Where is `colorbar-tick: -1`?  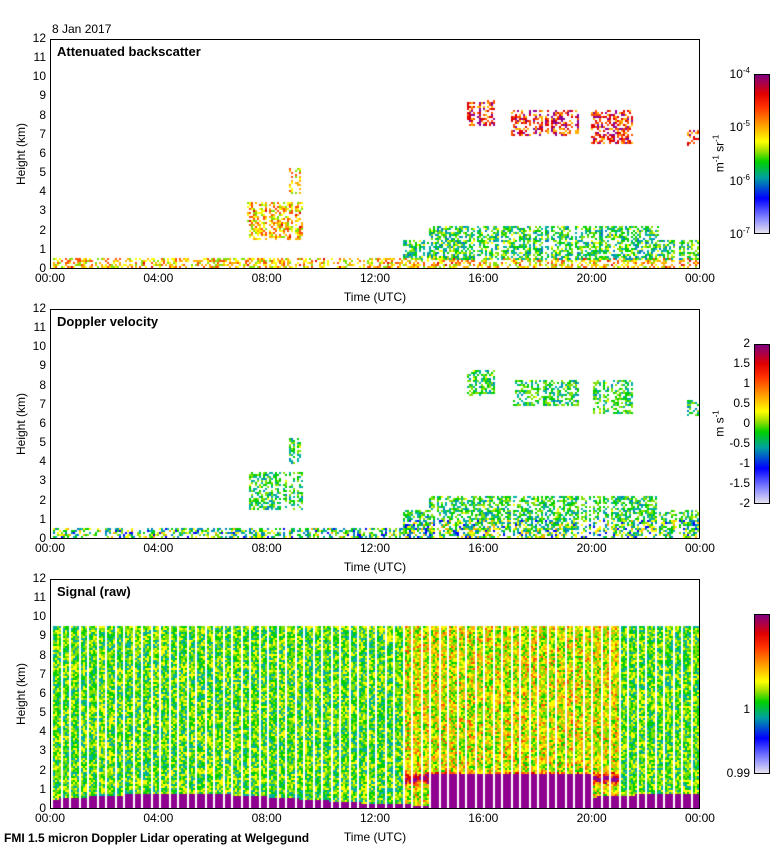
colorbar-tick: -1 is located at coordinates (744, 463).